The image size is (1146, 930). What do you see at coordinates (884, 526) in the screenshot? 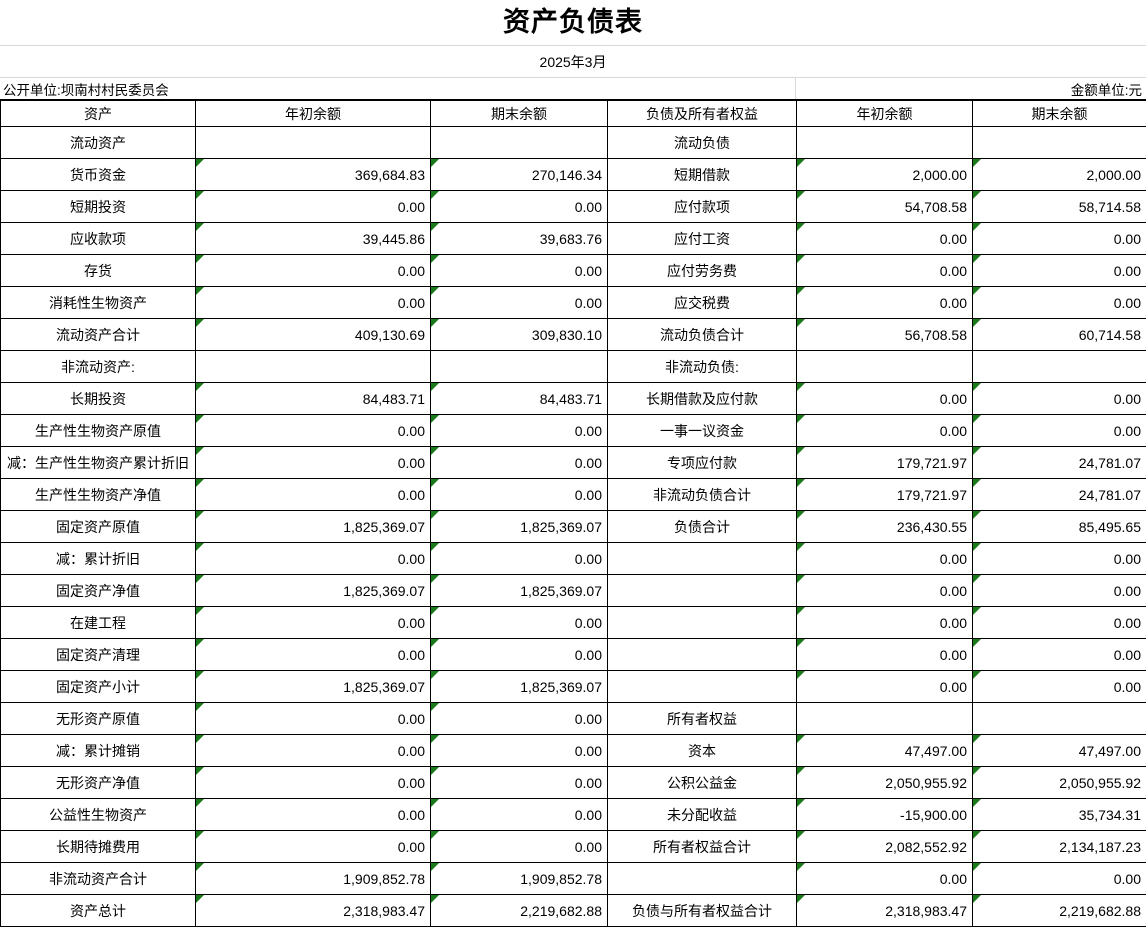
I see `liability-begin-value-12: 236,430.55` at bounding box center [884, 526].